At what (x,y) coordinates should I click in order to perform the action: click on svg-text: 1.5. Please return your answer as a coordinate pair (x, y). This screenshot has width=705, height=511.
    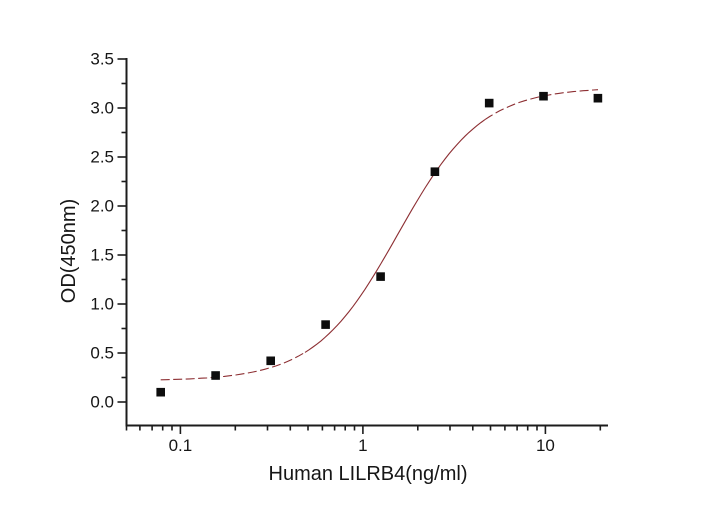
    Looking at the image, I should click on (102, 255).